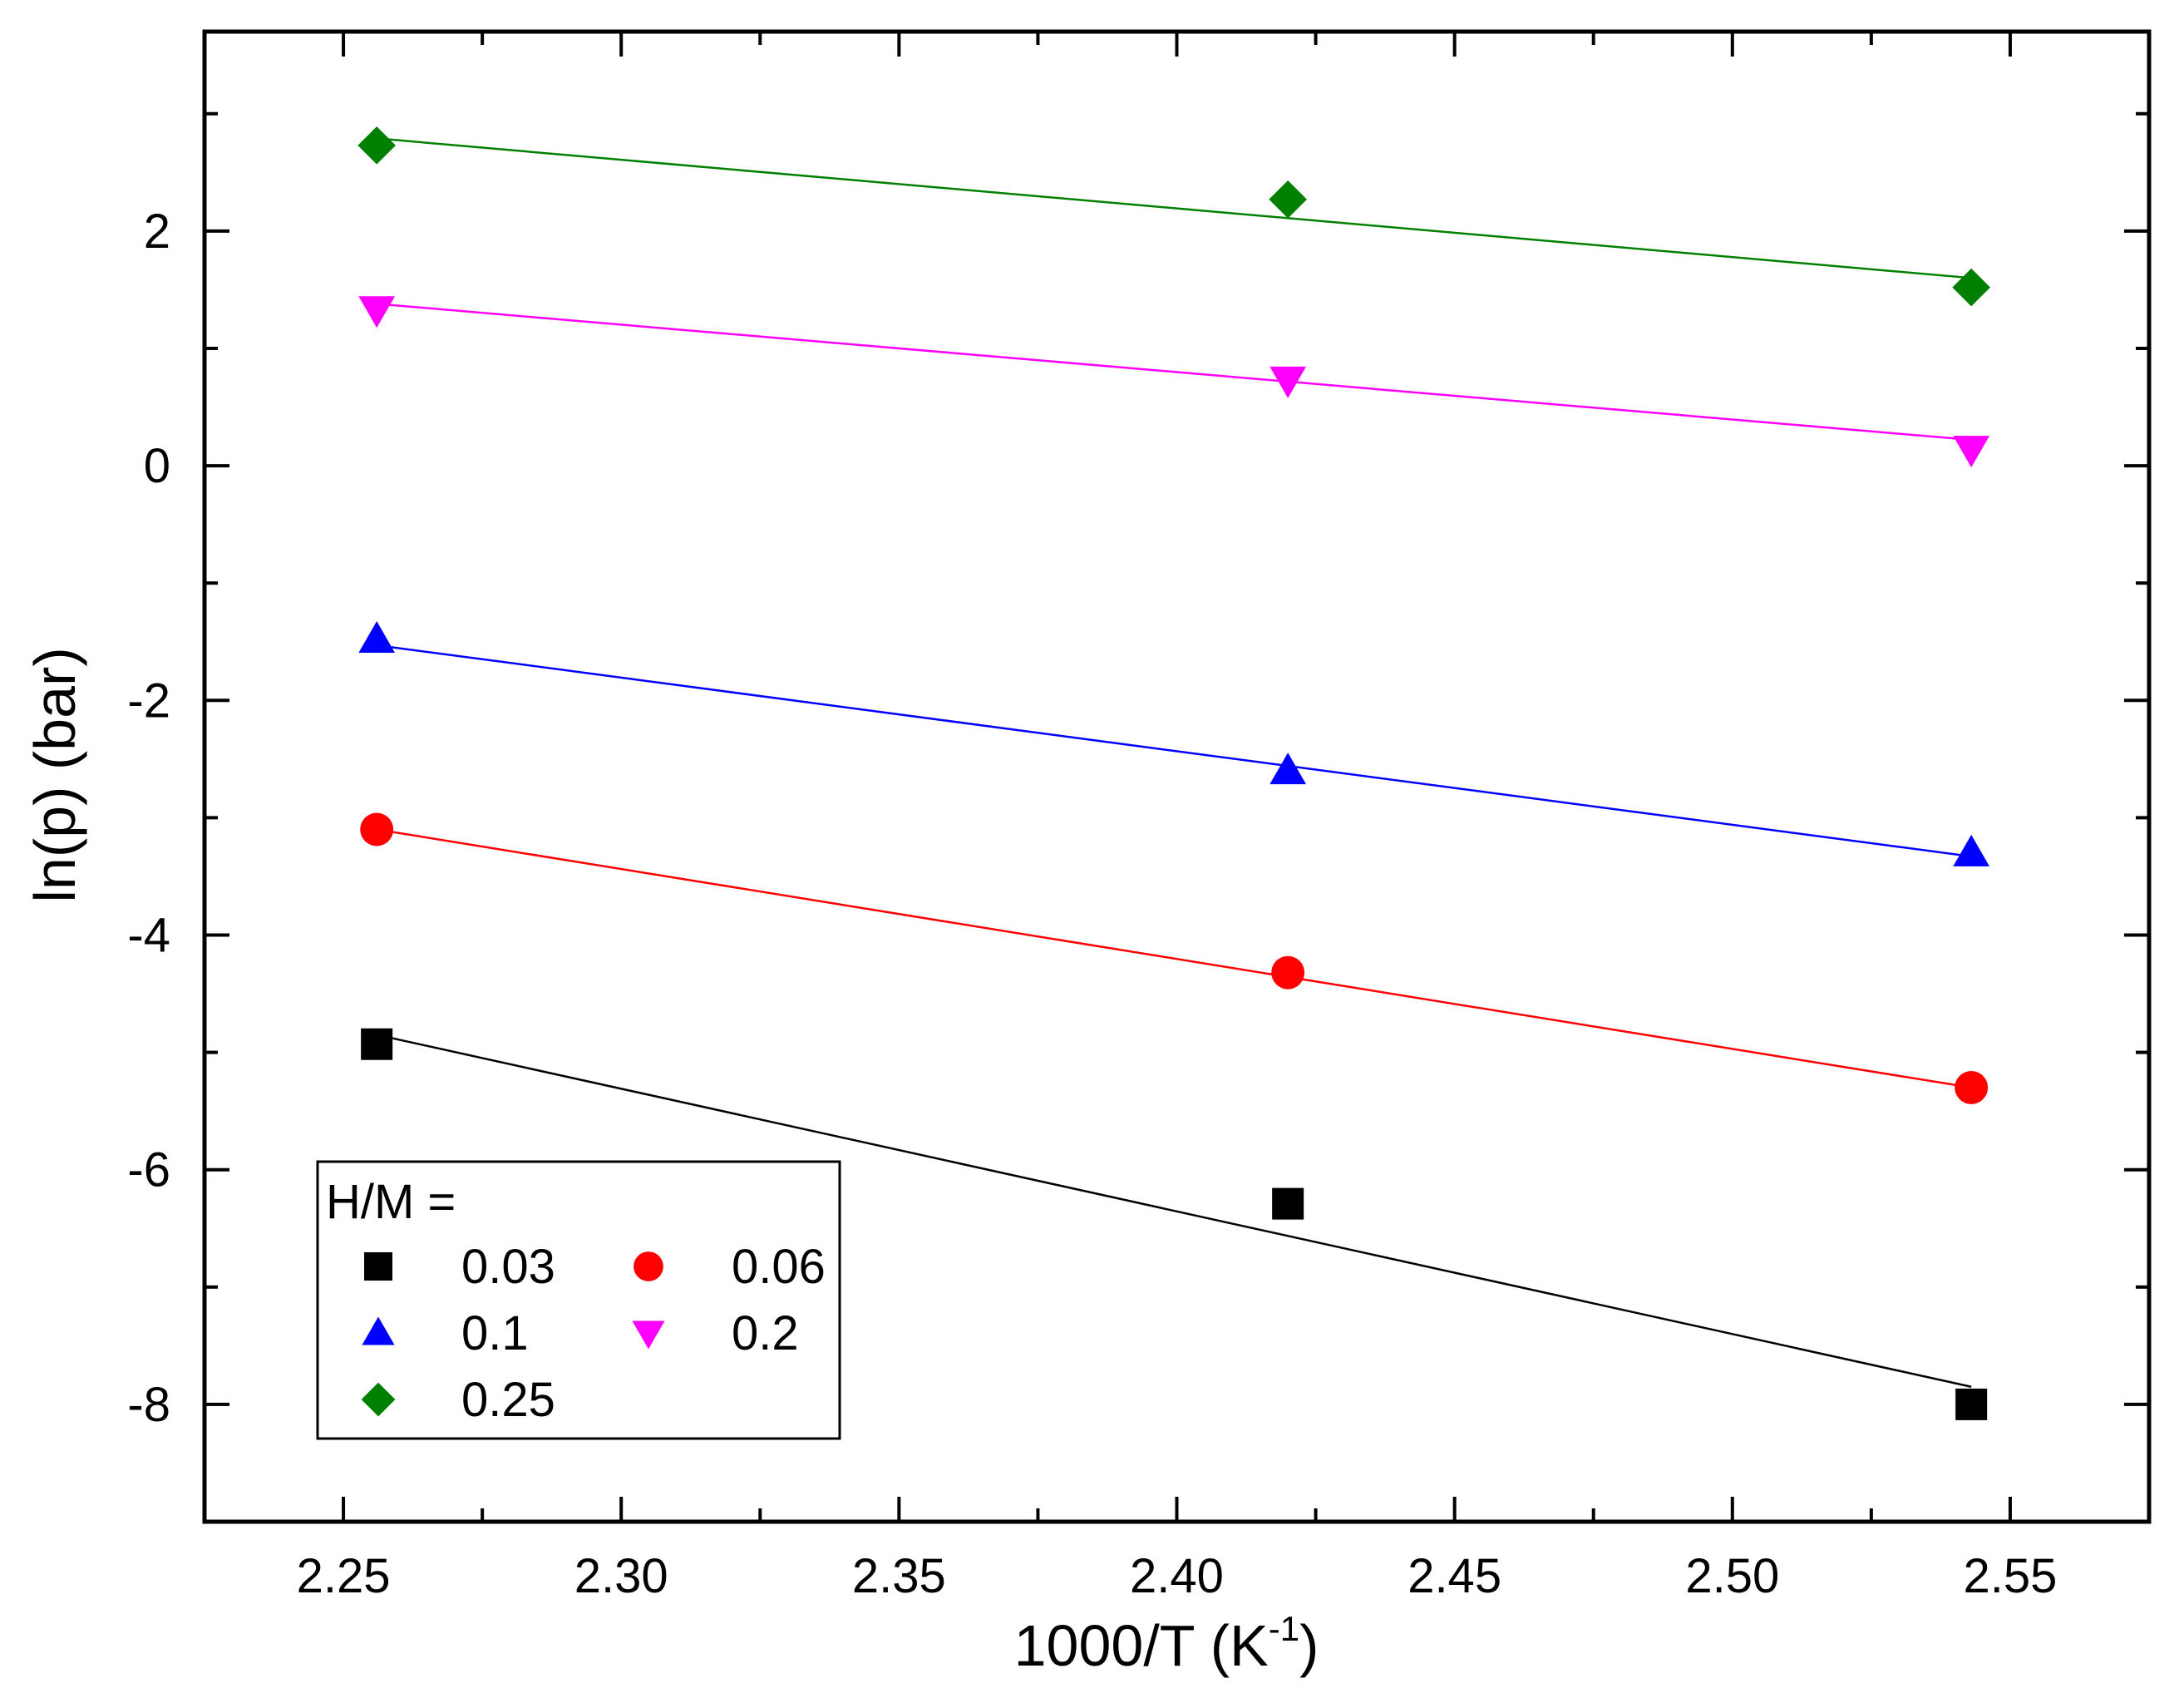 This screenshot has height=1693, width=2184. What do you see at coordinates (621, 1576) in the screenshot?
I see `x-tick-label: 2.30` at bounding box center [621, 1576].